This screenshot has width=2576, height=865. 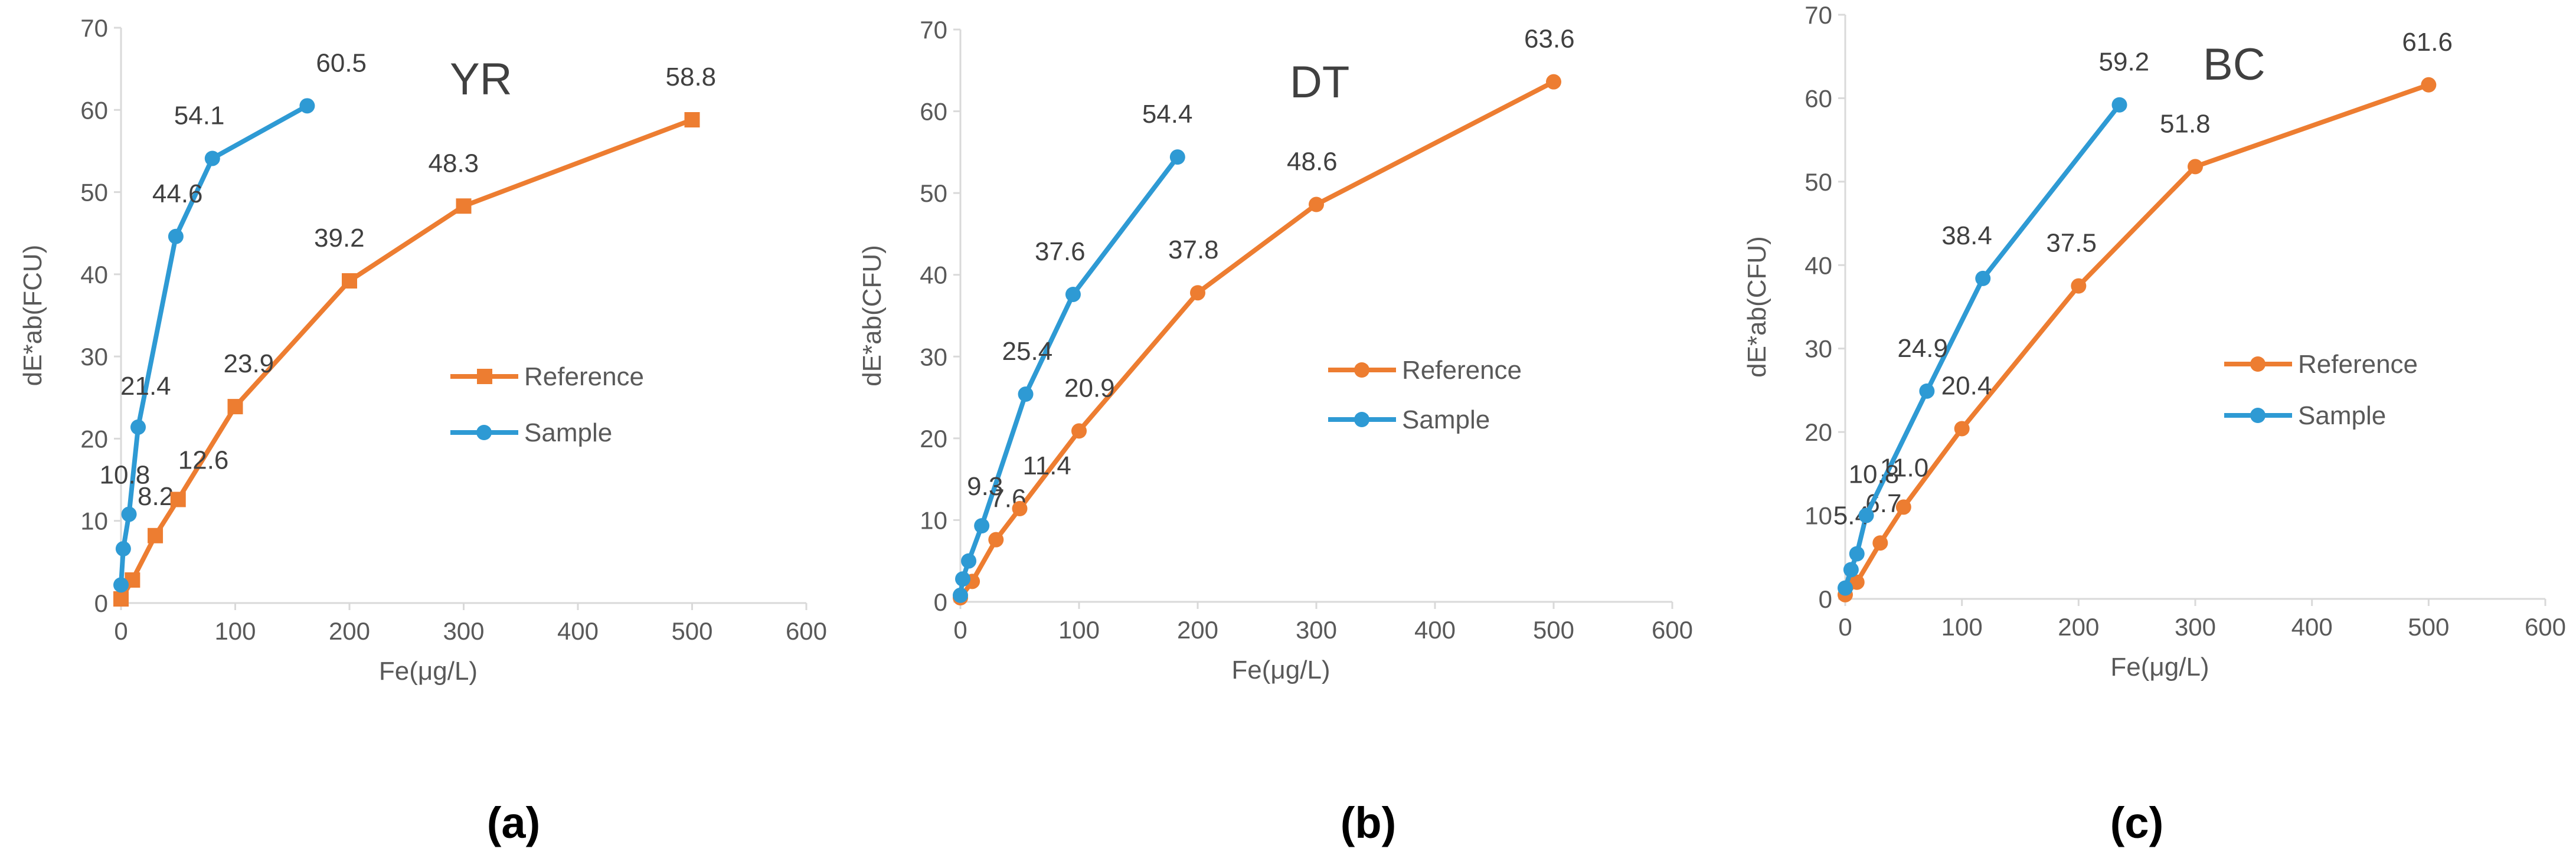 What do you see at coordinates (1818, 98) in the screenshot?
I see `y-tick-label: 60` at bounding box center [1818, 98].